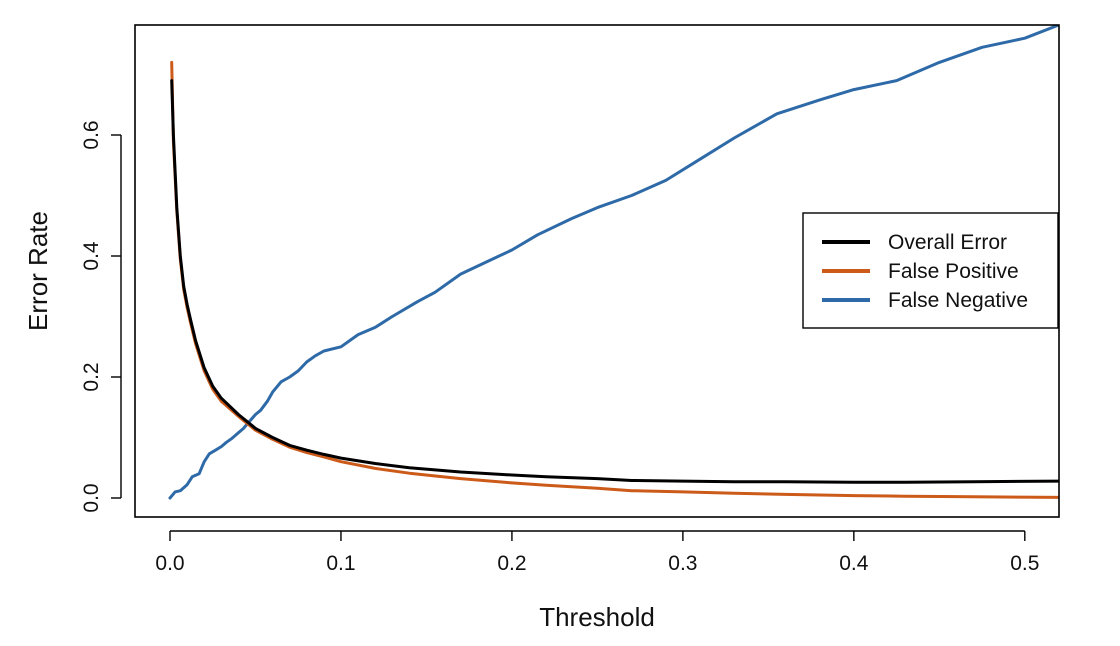  What do you see at coordinates (169, 563) in the screenshot?
I see `x-tick-label: 0.0` at bounding box center [169, 563].